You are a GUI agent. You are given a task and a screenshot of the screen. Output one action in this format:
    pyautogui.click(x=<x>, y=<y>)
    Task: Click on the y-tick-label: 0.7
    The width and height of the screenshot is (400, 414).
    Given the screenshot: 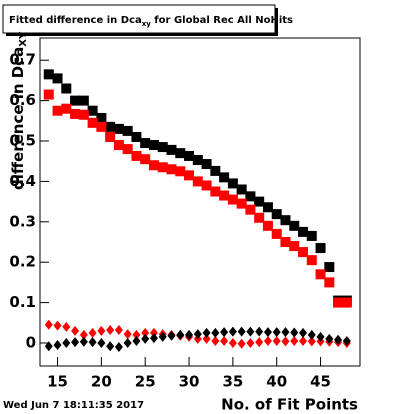 What is the action you would take?
    pyautogui.click(x=22, y=60)
    